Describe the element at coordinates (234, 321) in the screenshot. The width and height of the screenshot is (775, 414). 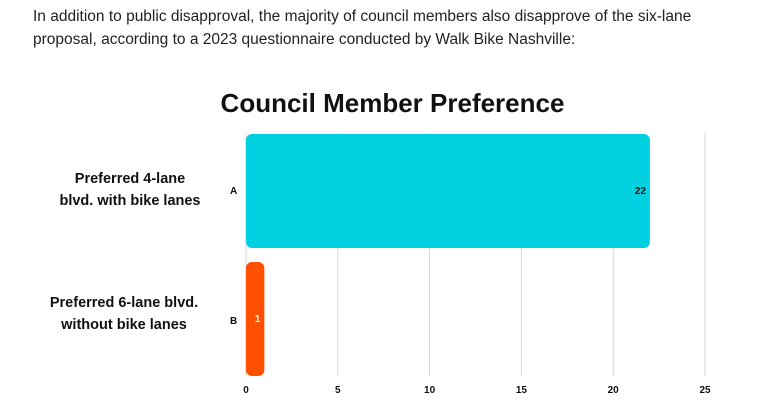
I see `category-code-b: B` at that location.